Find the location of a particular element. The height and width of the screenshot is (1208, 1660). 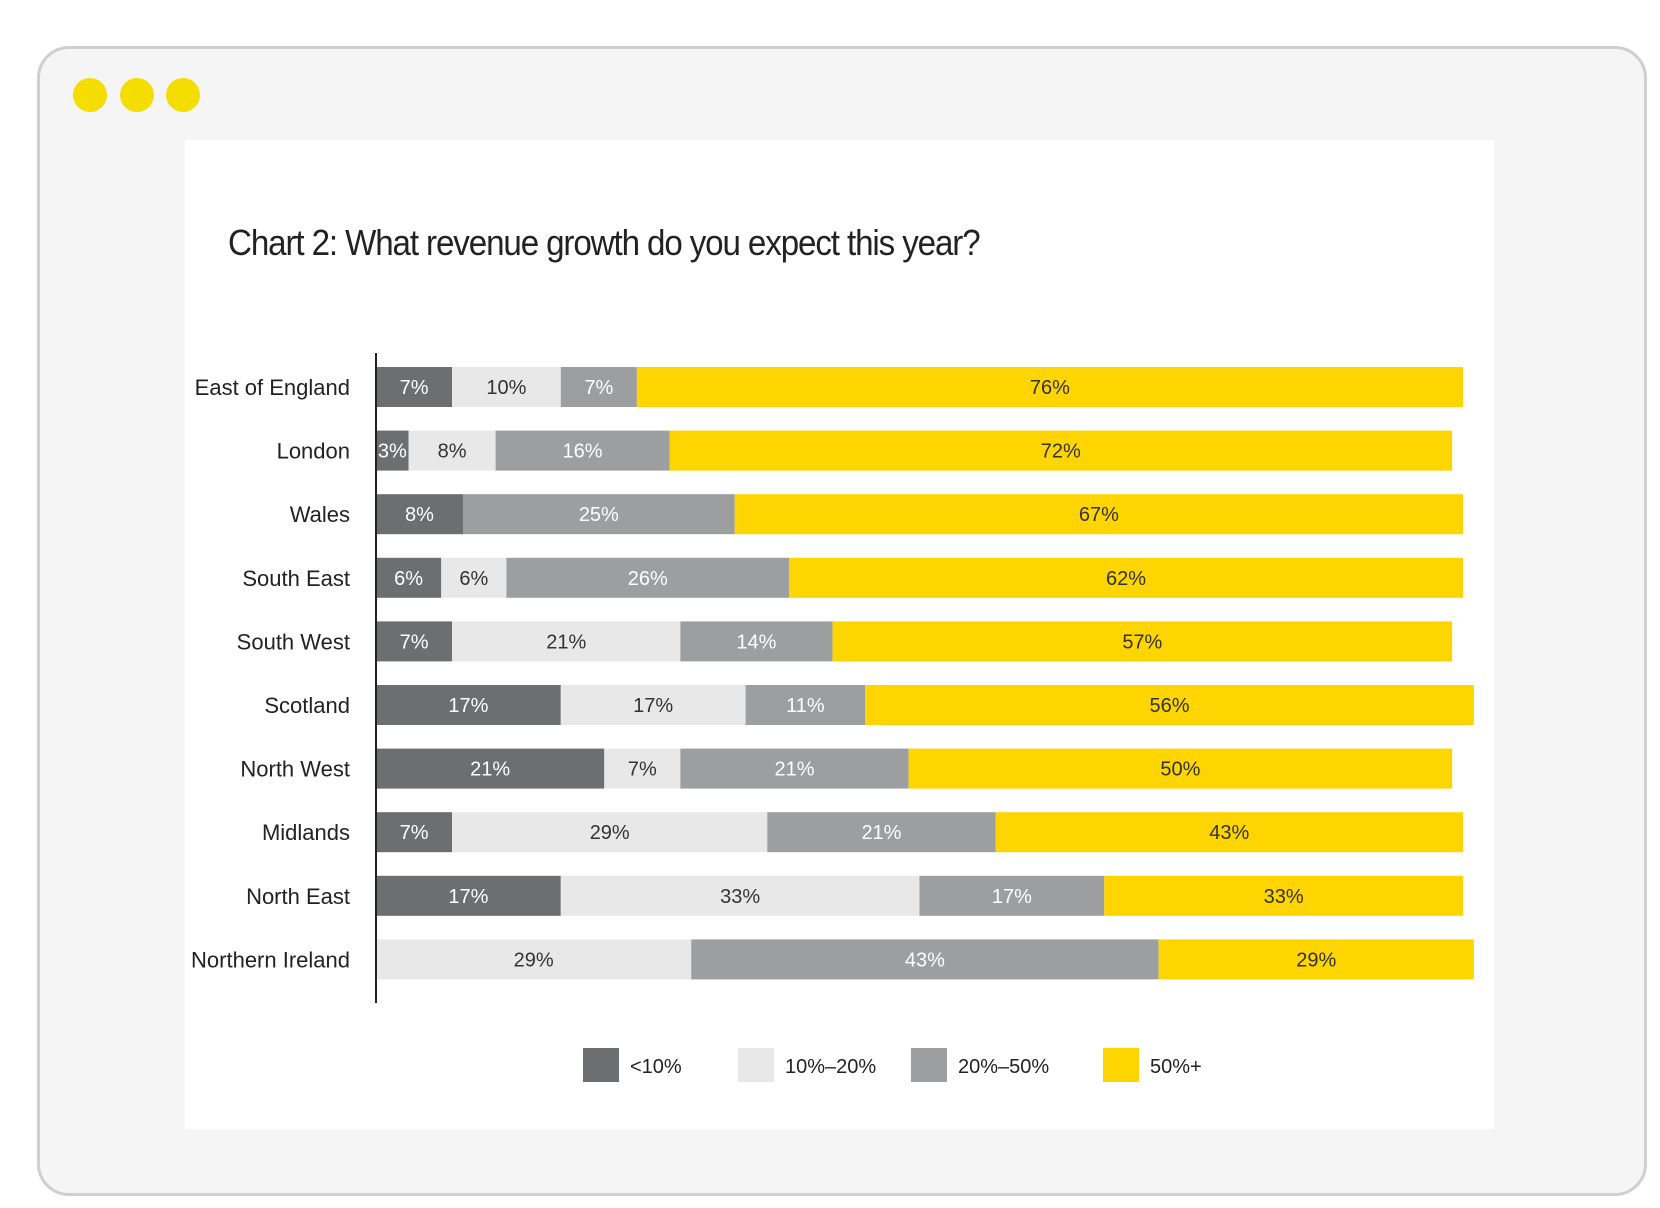

data-label: 10% is located at coordinates (506, 388).